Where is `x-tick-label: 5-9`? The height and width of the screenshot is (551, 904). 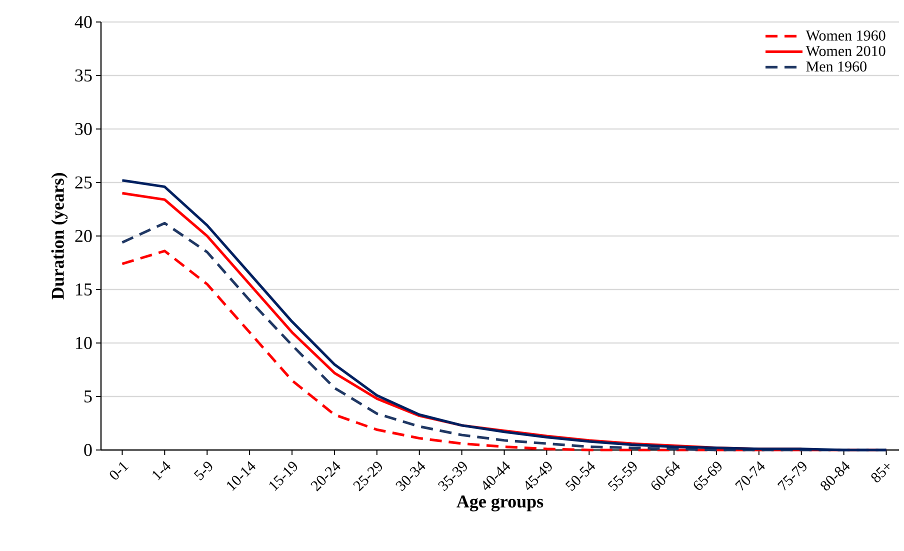
x-tick-label: 5-9 is located at coordinates (203, 471).